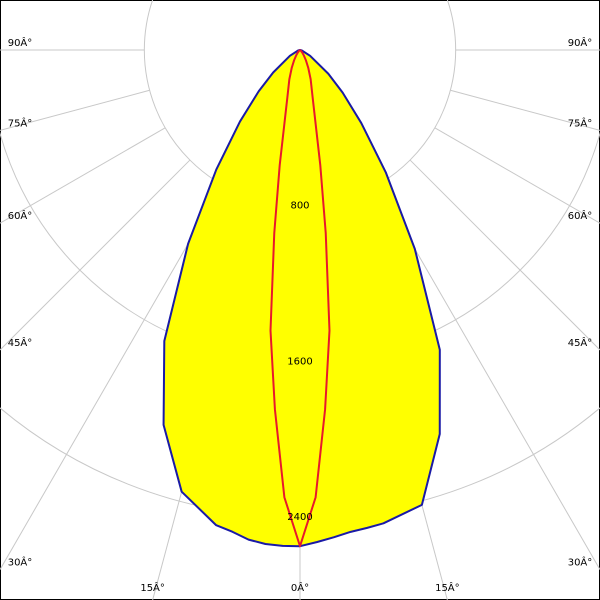 The width and height of the screenshot is (600, 600). What do you see at coordinates (300, 587) in the screenshot?
I see `angle-label: 0Â°` at bounding box center [300, 587].